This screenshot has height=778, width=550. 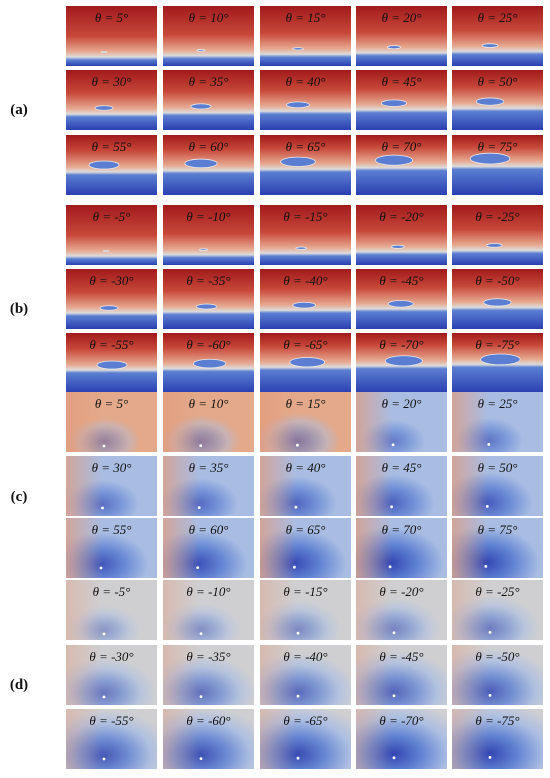 I want to click on contour-panel: θ = -70°, so click(x=401, y=363).